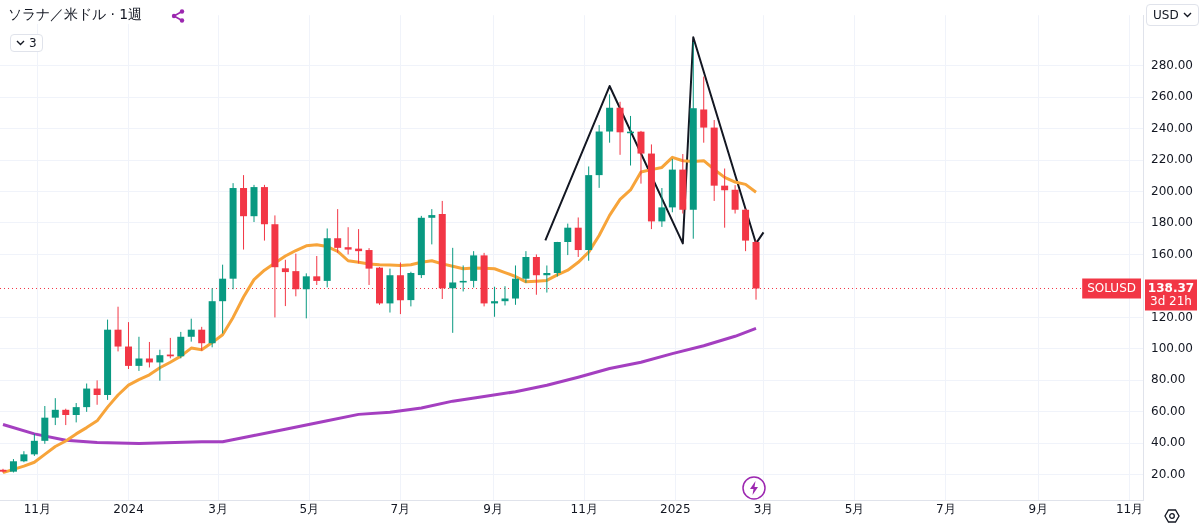  Describe the element at coordinates (1172, 159) in the screenshot. I see `y-tick-label: 220.00` at that location.